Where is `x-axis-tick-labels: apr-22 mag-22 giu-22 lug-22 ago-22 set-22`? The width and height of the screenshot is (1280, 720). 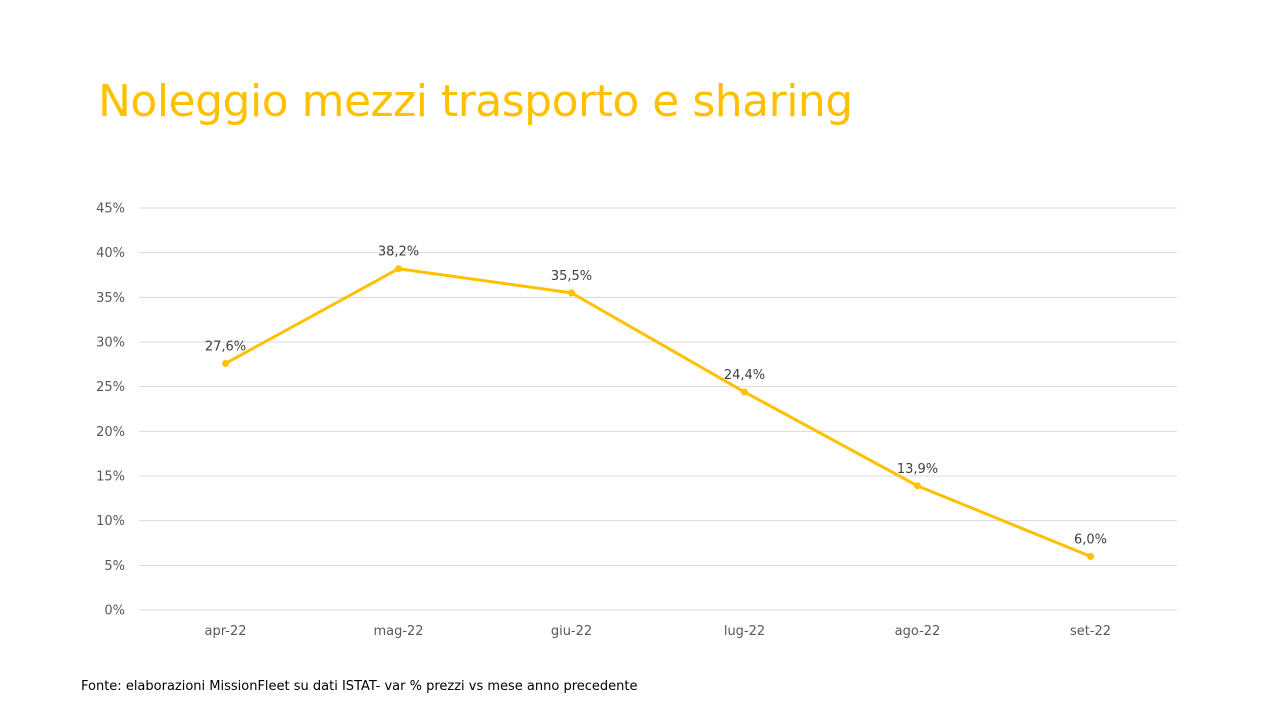
x-axis-tick-labels: apr-22 mag-22 giu-22 lug-22 ago-22 set-22 is located at coordinates (658, 631).